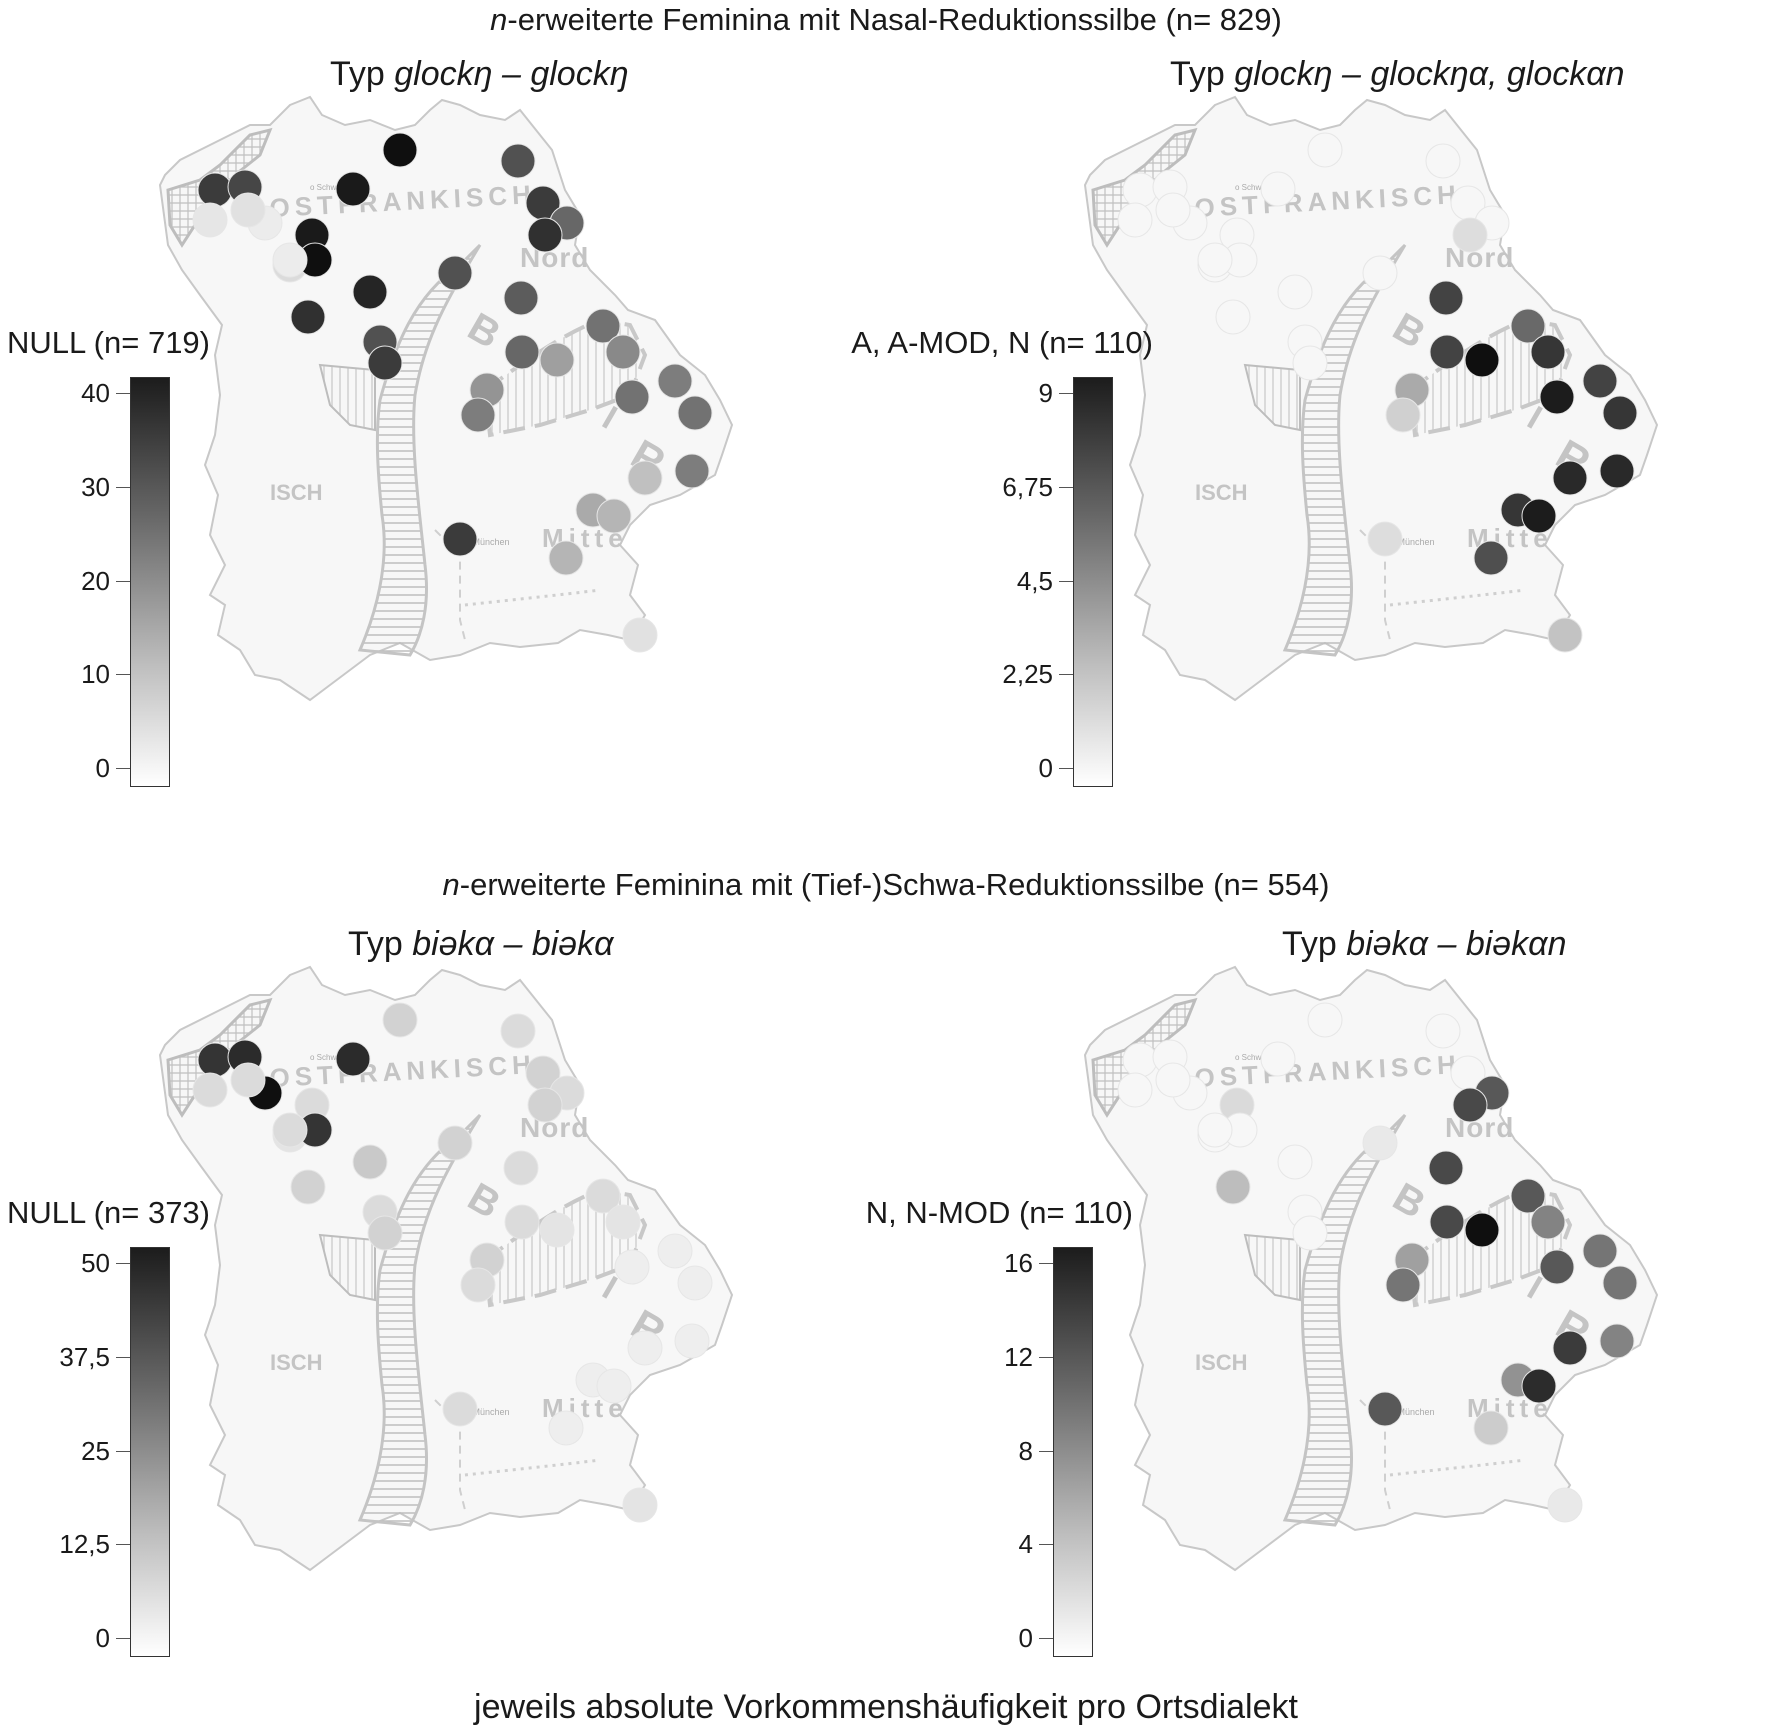 The height and width of the screenshot is (1729, 1772). What do you see at coordinates (95, 486) in the screenshot?
I see `legend-tick-label: 30` at bounding box center [95, 486].